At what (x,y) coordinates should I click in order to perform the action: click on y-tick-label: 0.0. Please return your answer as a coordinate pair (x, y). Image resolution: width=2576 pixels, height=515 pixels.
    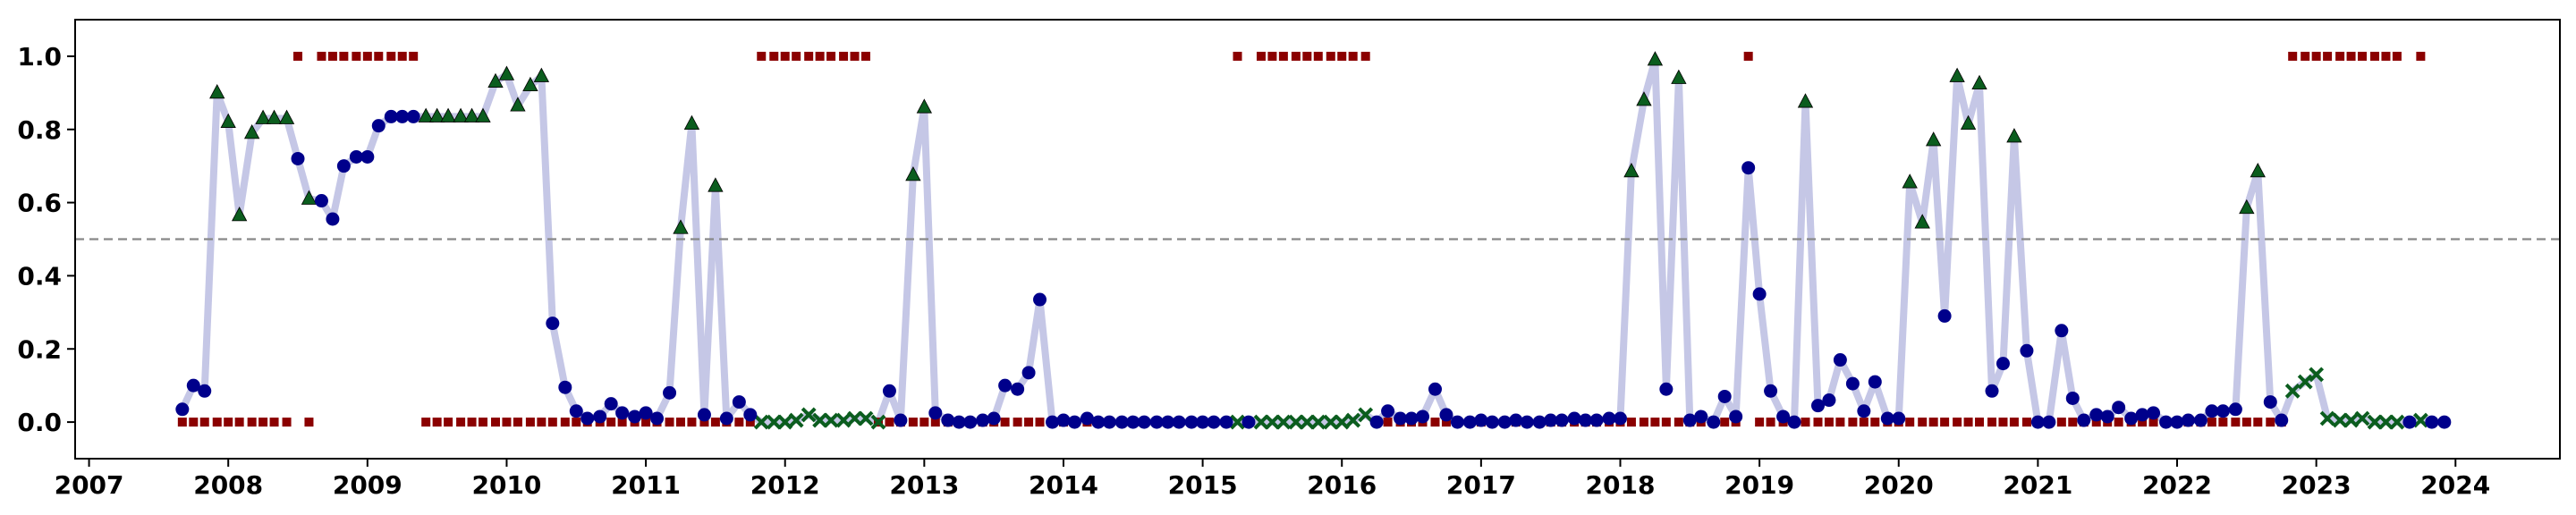
    Looking at the image, I should click on (39, 422).